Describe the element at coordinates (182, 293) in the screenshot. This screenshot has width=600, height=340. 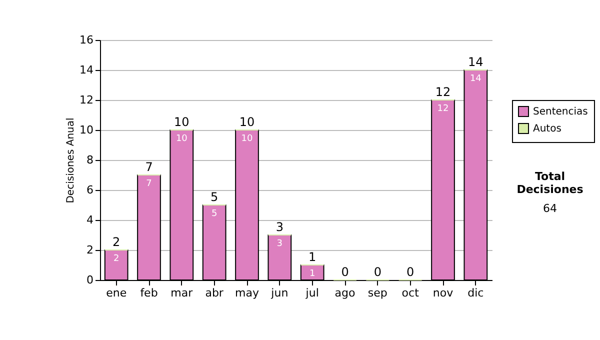
I see `x-tick-label: mar` at that location.